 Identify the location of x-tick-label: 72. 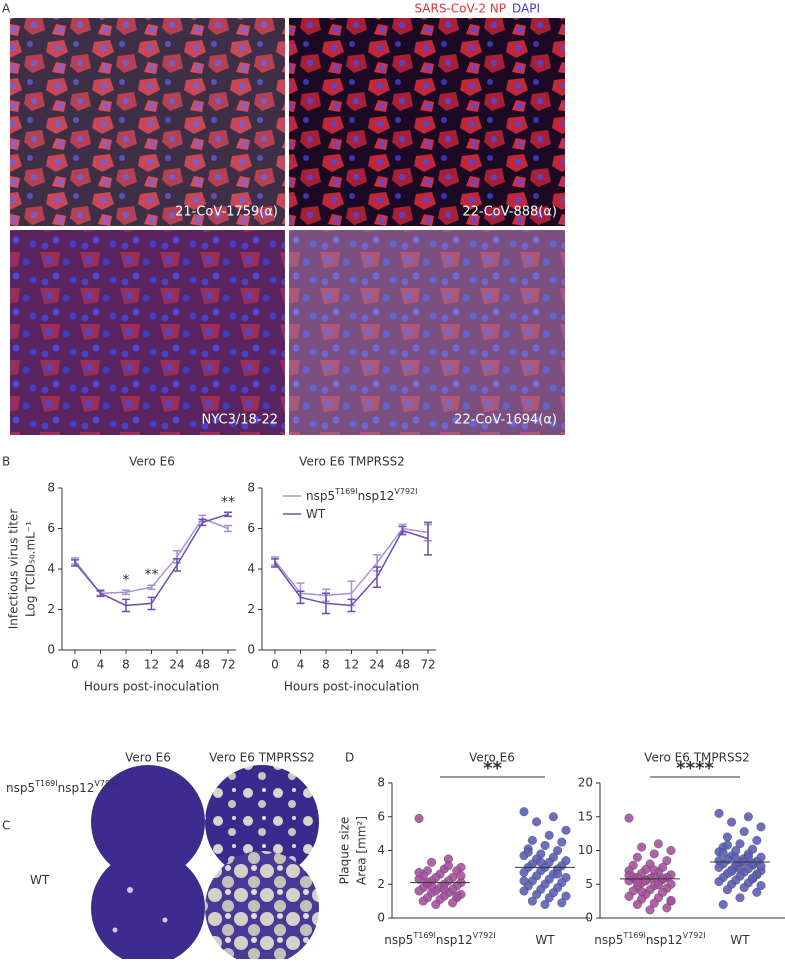
(427, 665).